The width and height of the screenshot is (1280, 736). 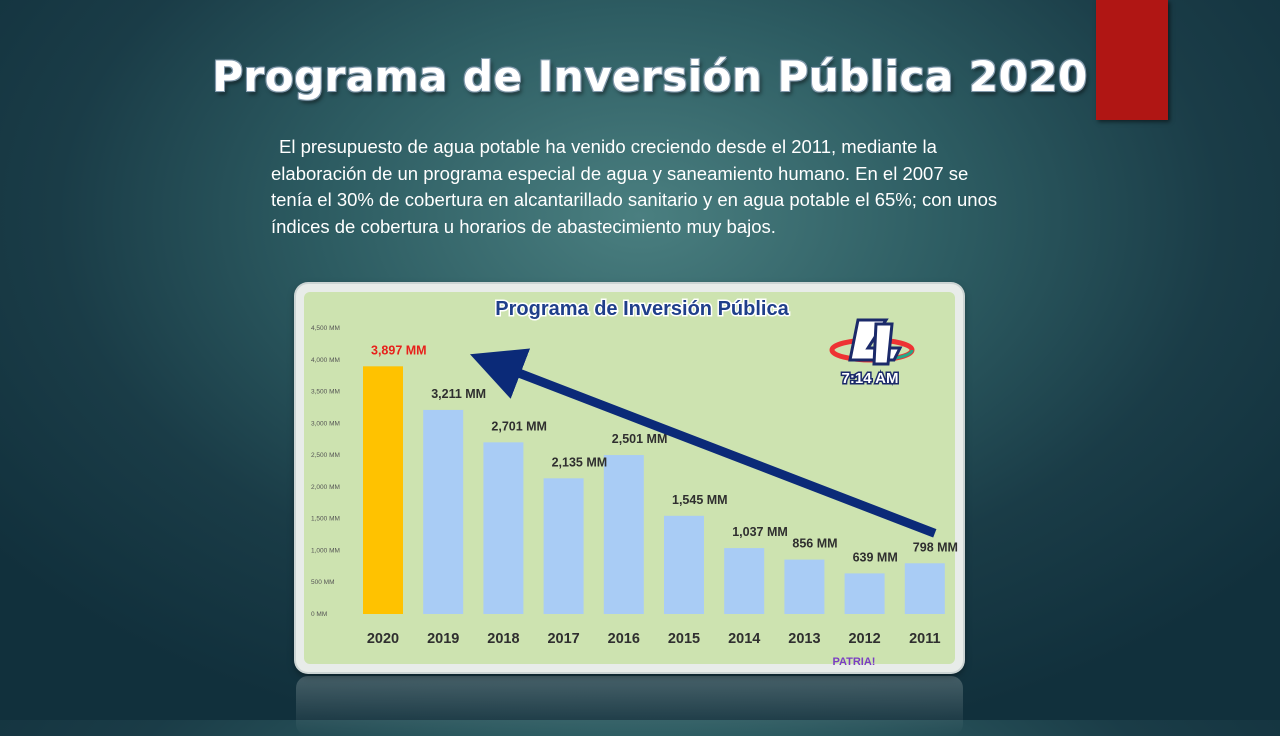 What do you see at coordinates (325, 455) in the screenshot?
I see `y-tick-label: 2,500 MM` at bounding box center [325, 455].